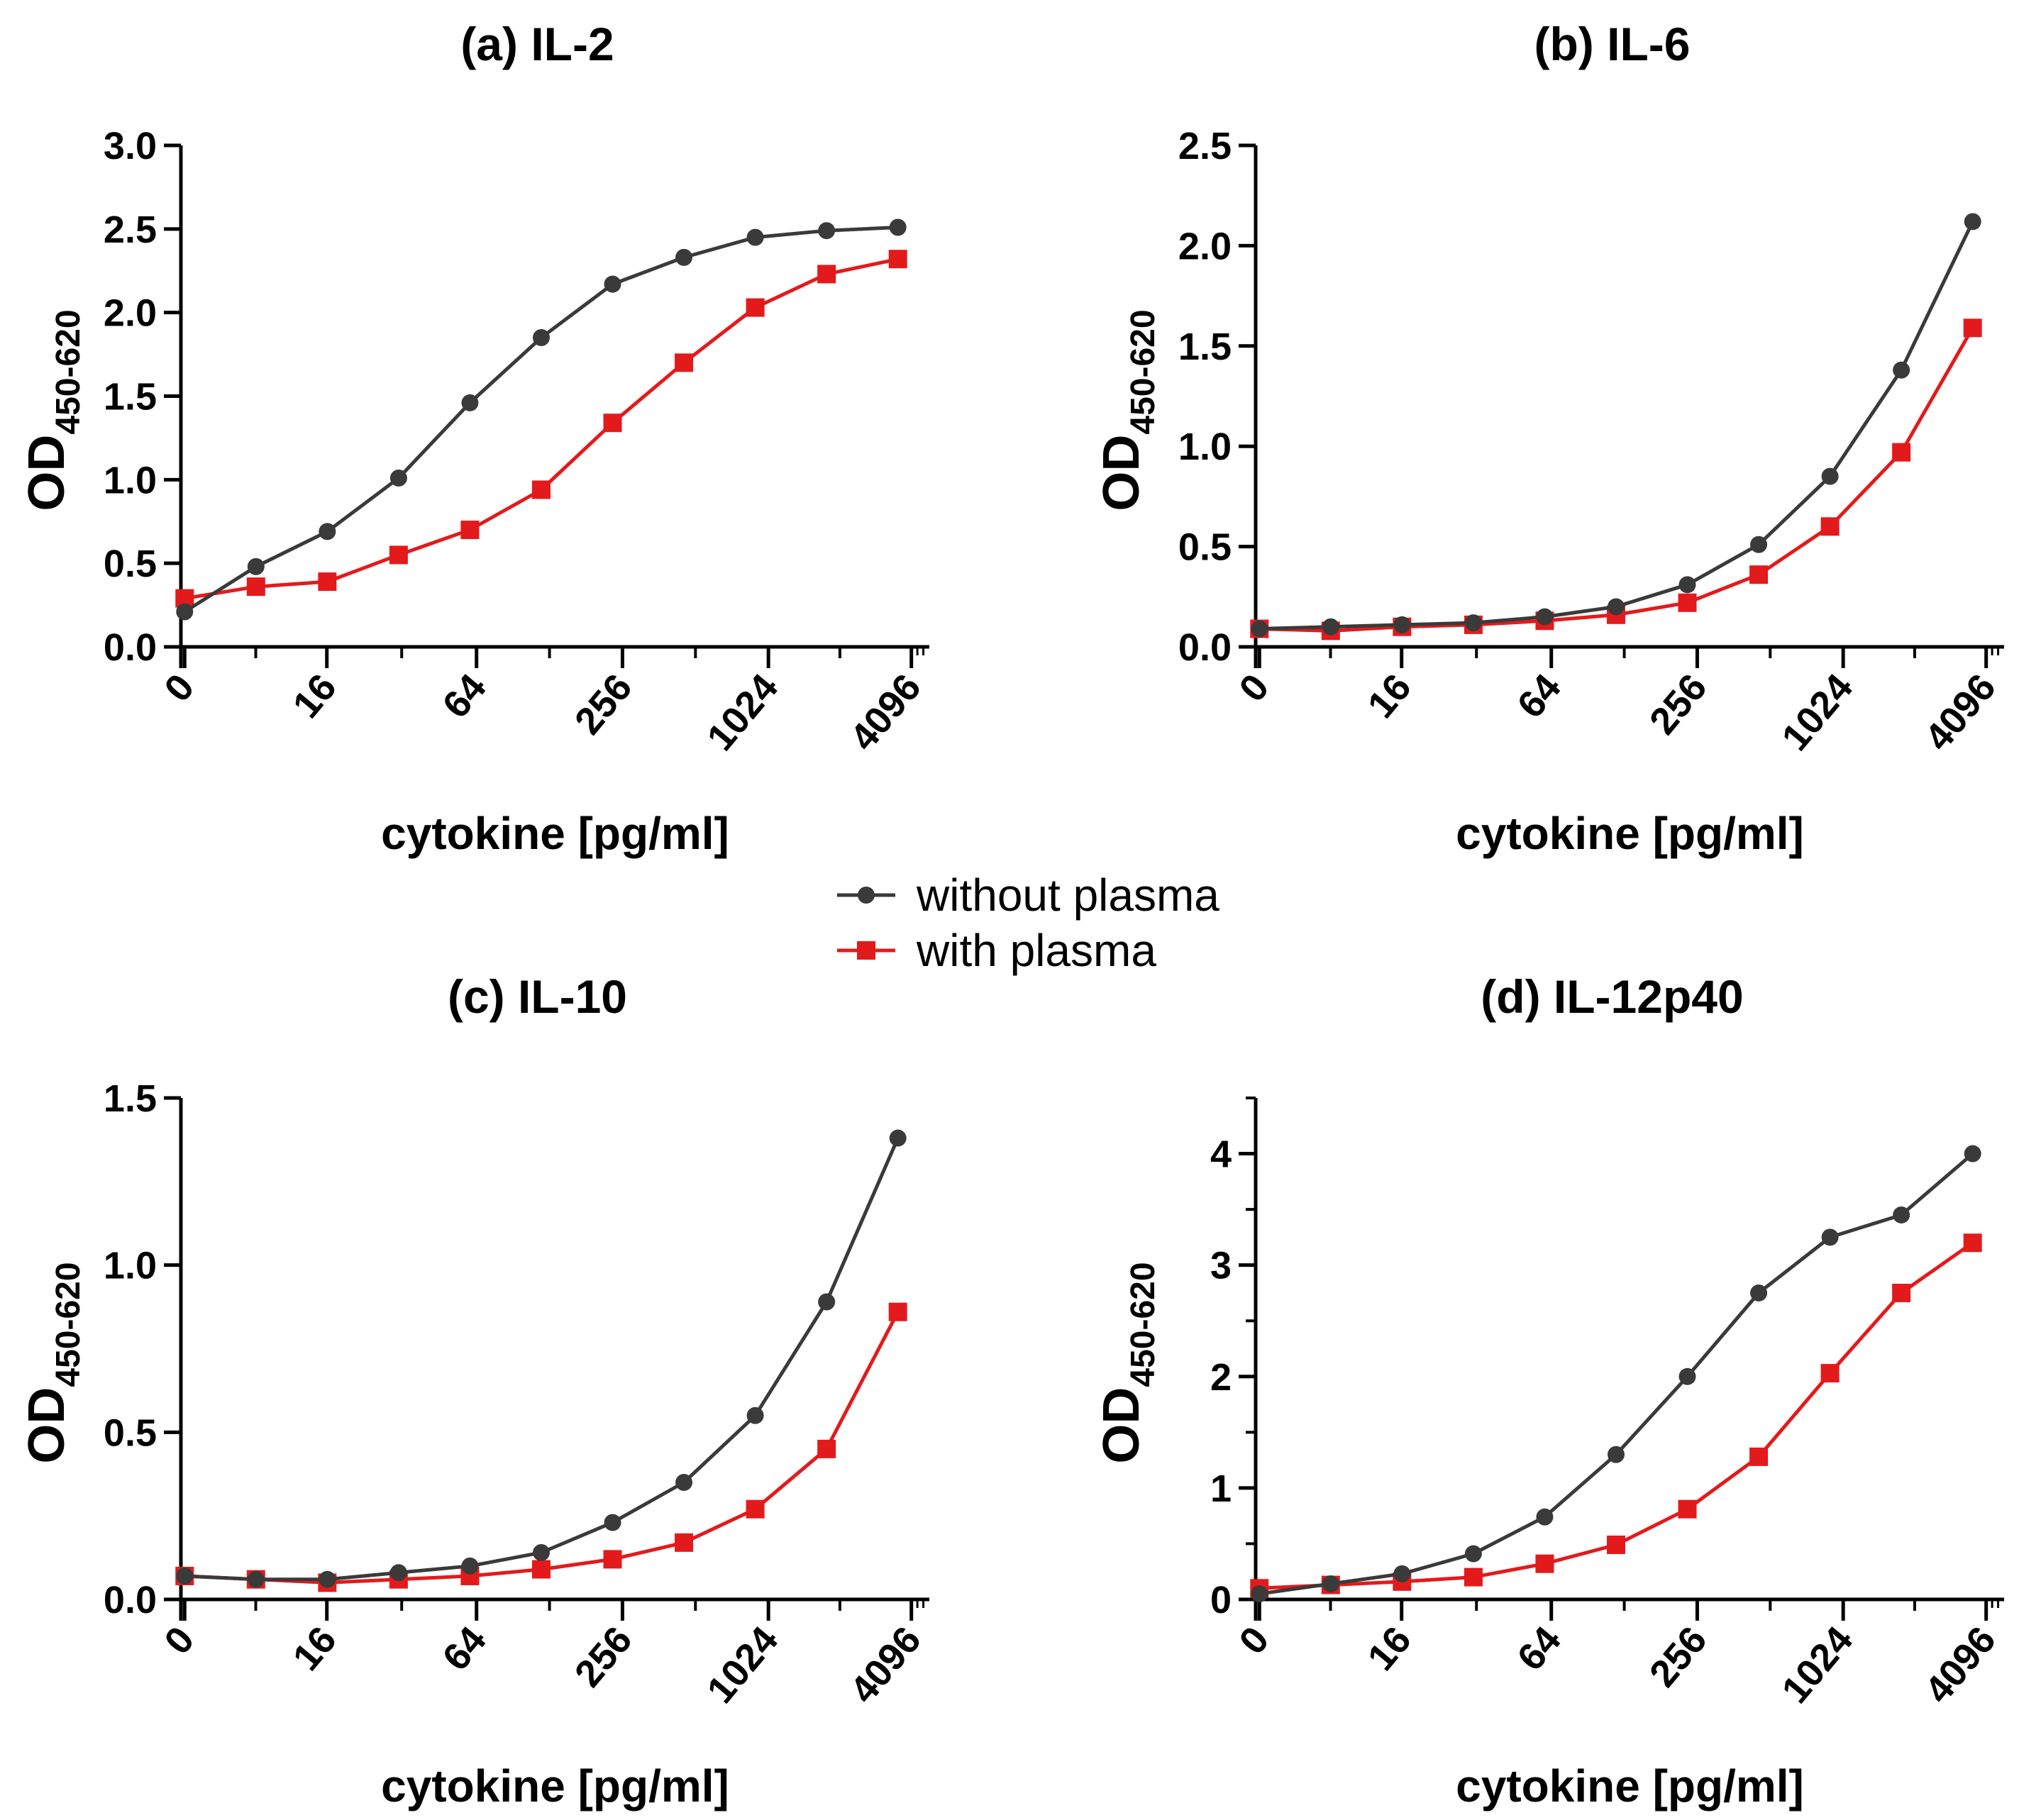  What do you see at coordinates (996, 951) in the screenshot?
I see `legend-item-with-plasma: with plasma` at bounding box center [996, 951].